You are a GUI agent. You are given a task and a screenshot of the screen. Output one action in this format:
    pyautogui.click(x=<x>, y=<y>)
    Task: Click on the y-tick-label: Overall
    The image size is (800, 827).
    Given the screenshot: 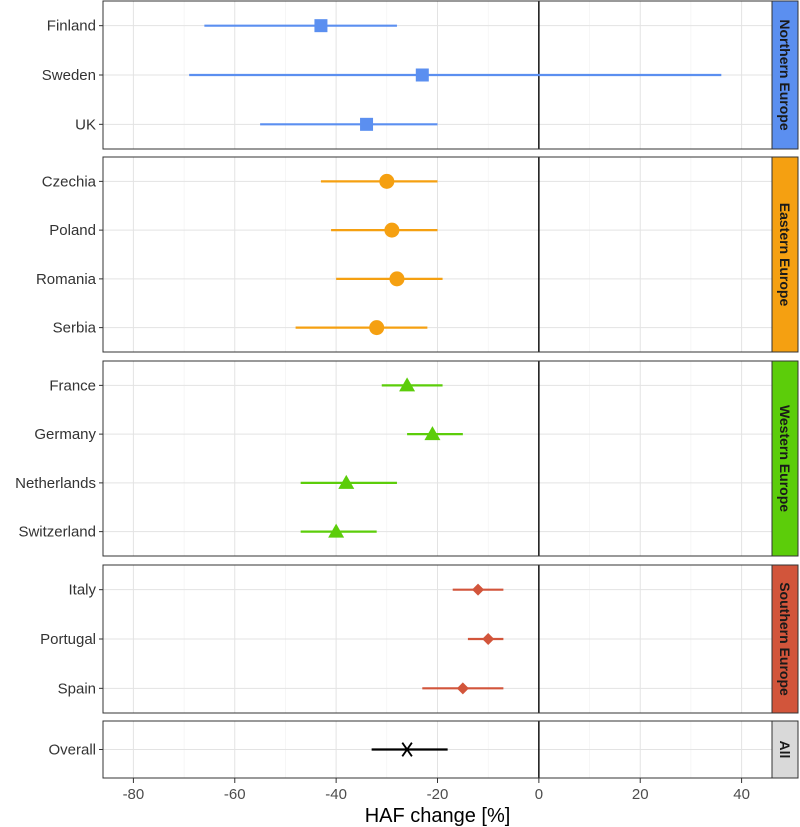 What is the action you would take?
    pyautogui.click(x=72, y=750)
    